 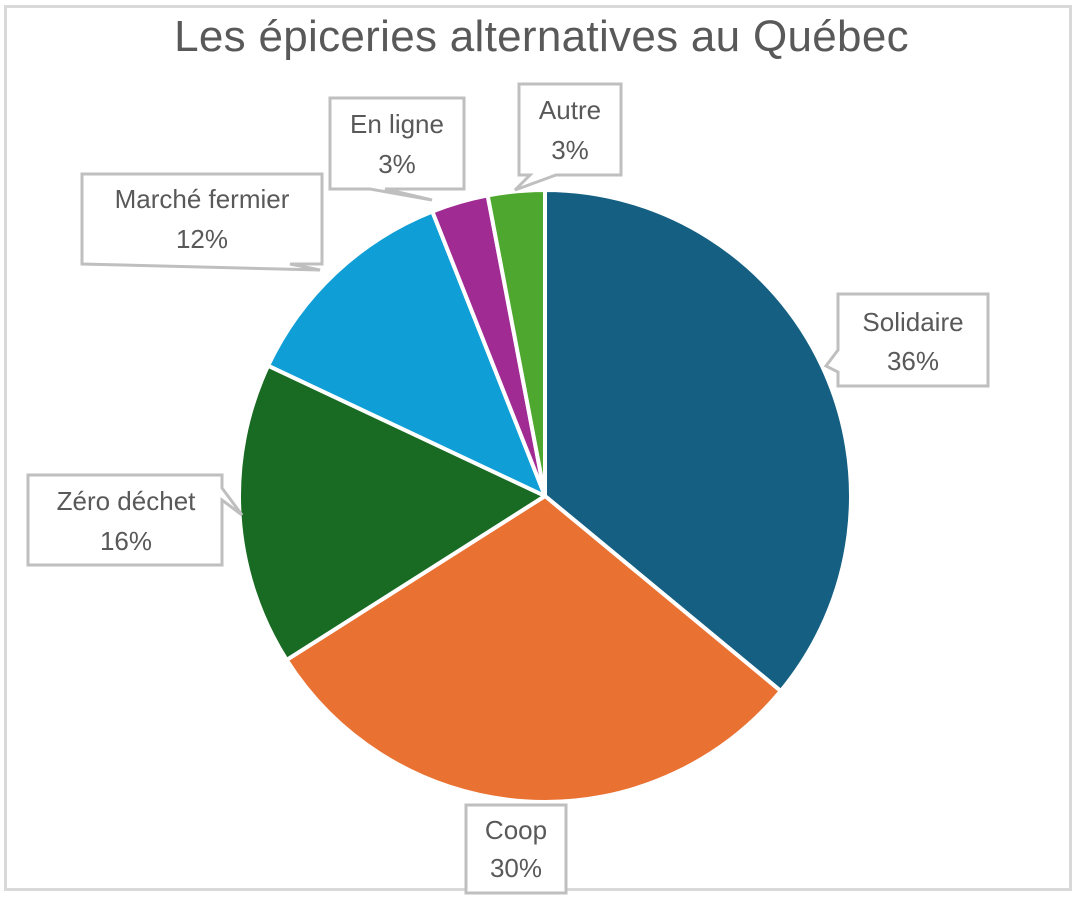 What do you see at coordinates (392, 512) in the screenshot?
I see `pie-slice-zero-dechet` at bounding box center [392, 512].